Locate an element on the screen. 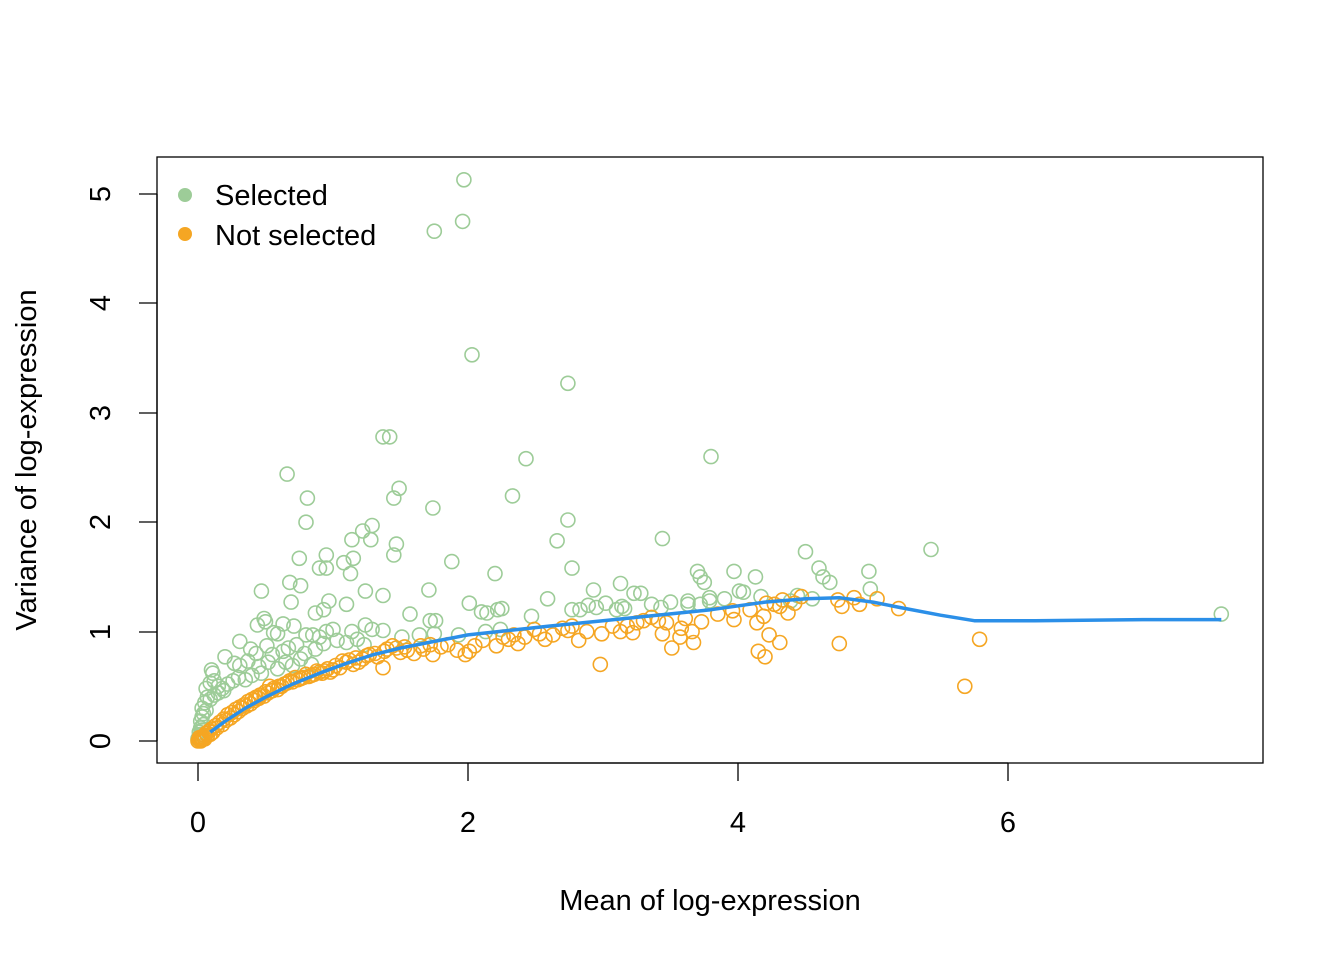  trend-line is located at coordinates (715, 664).